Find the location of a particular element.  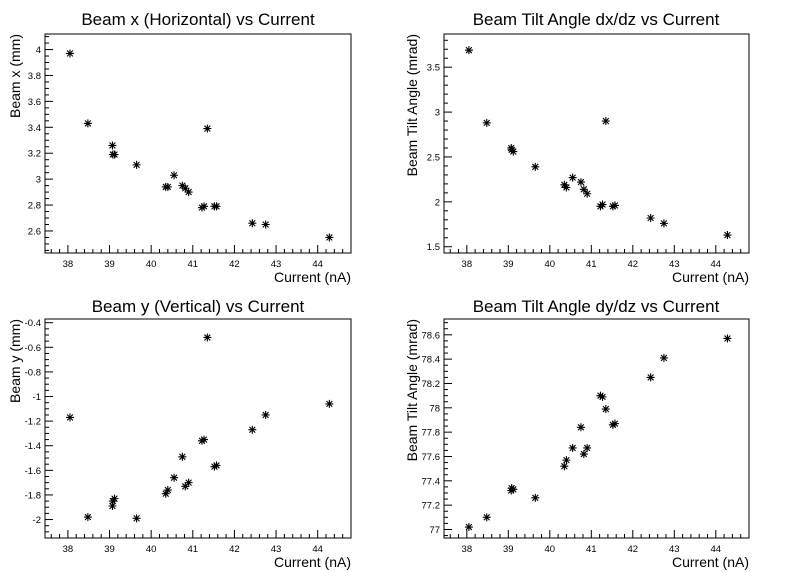

beam-y-xtick-label: 43 is located at coordinates (276, 549).